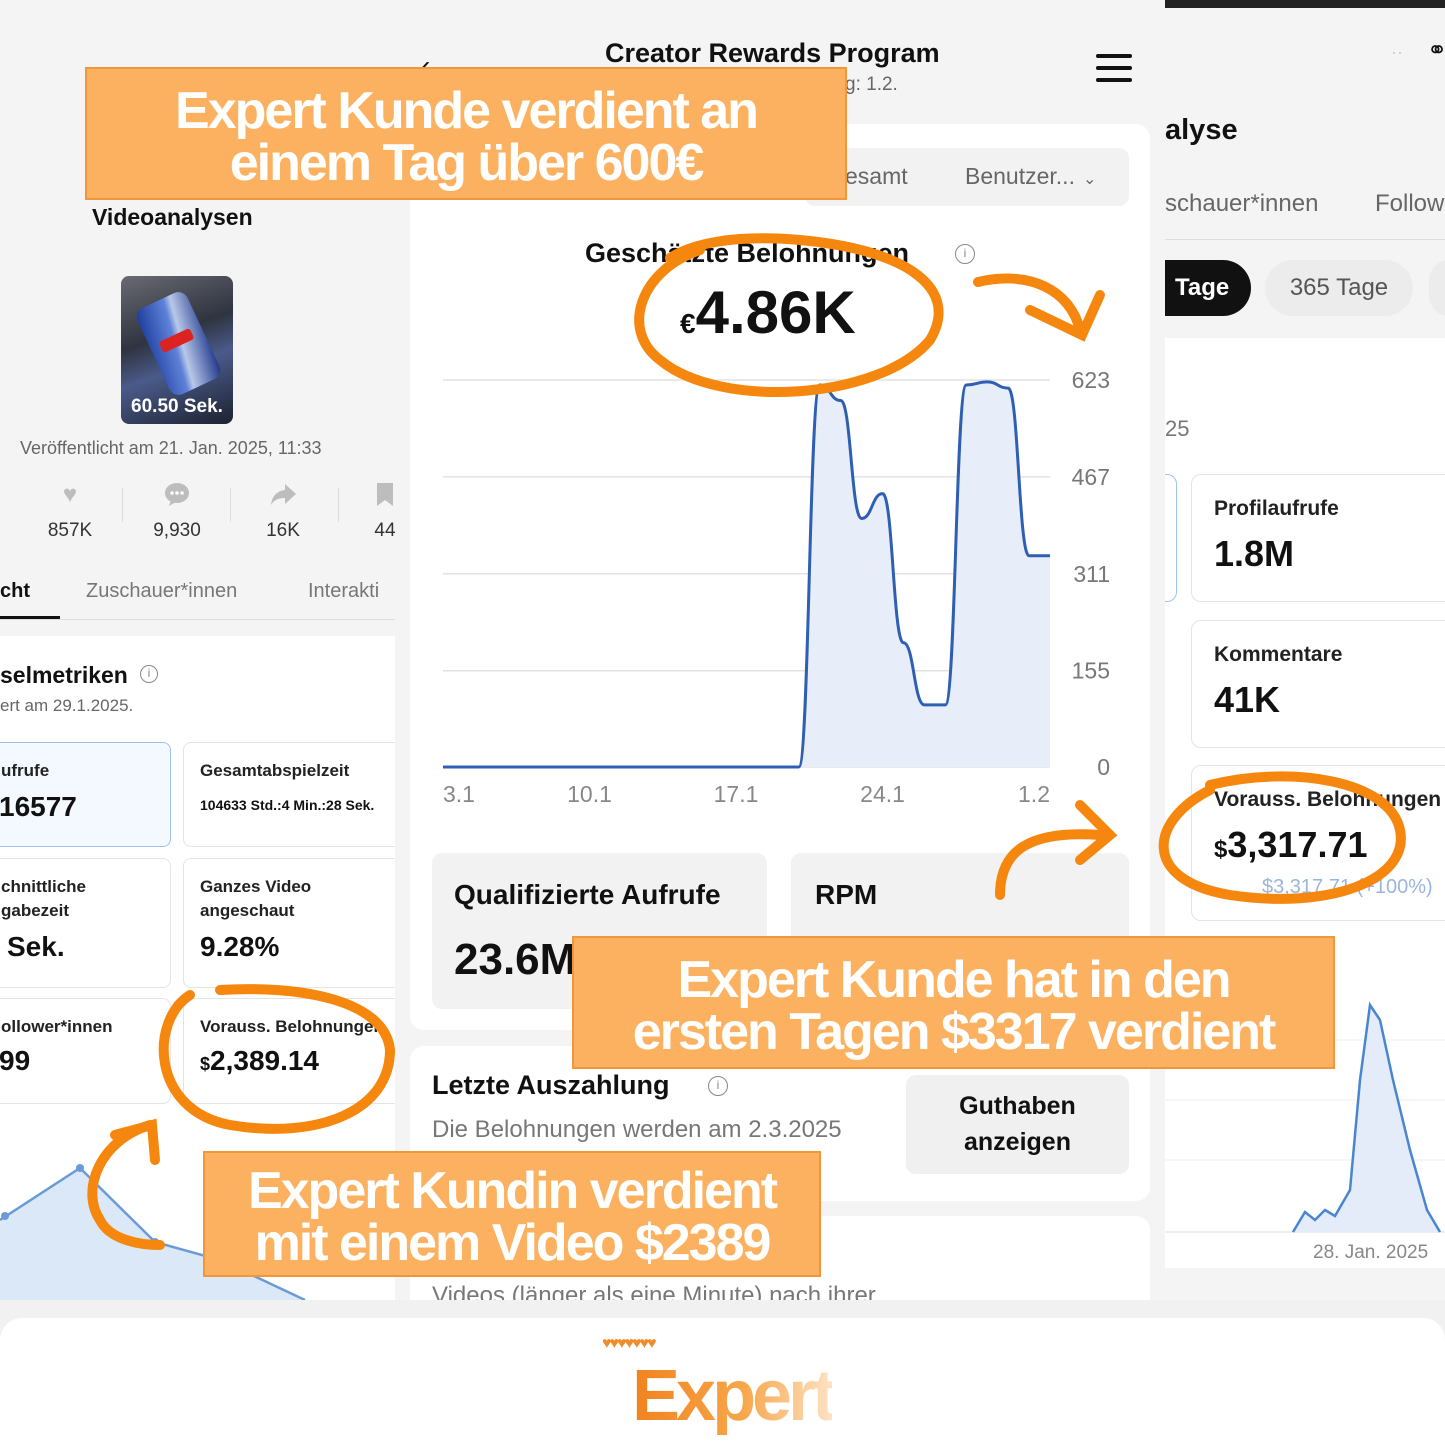 This screenshot has height=1445, width=1445. What do you see at coordinates (85, 794) in the screenshot?
I see `metric-card-views: ufrufe 16577` at bounding box center [85, 794].